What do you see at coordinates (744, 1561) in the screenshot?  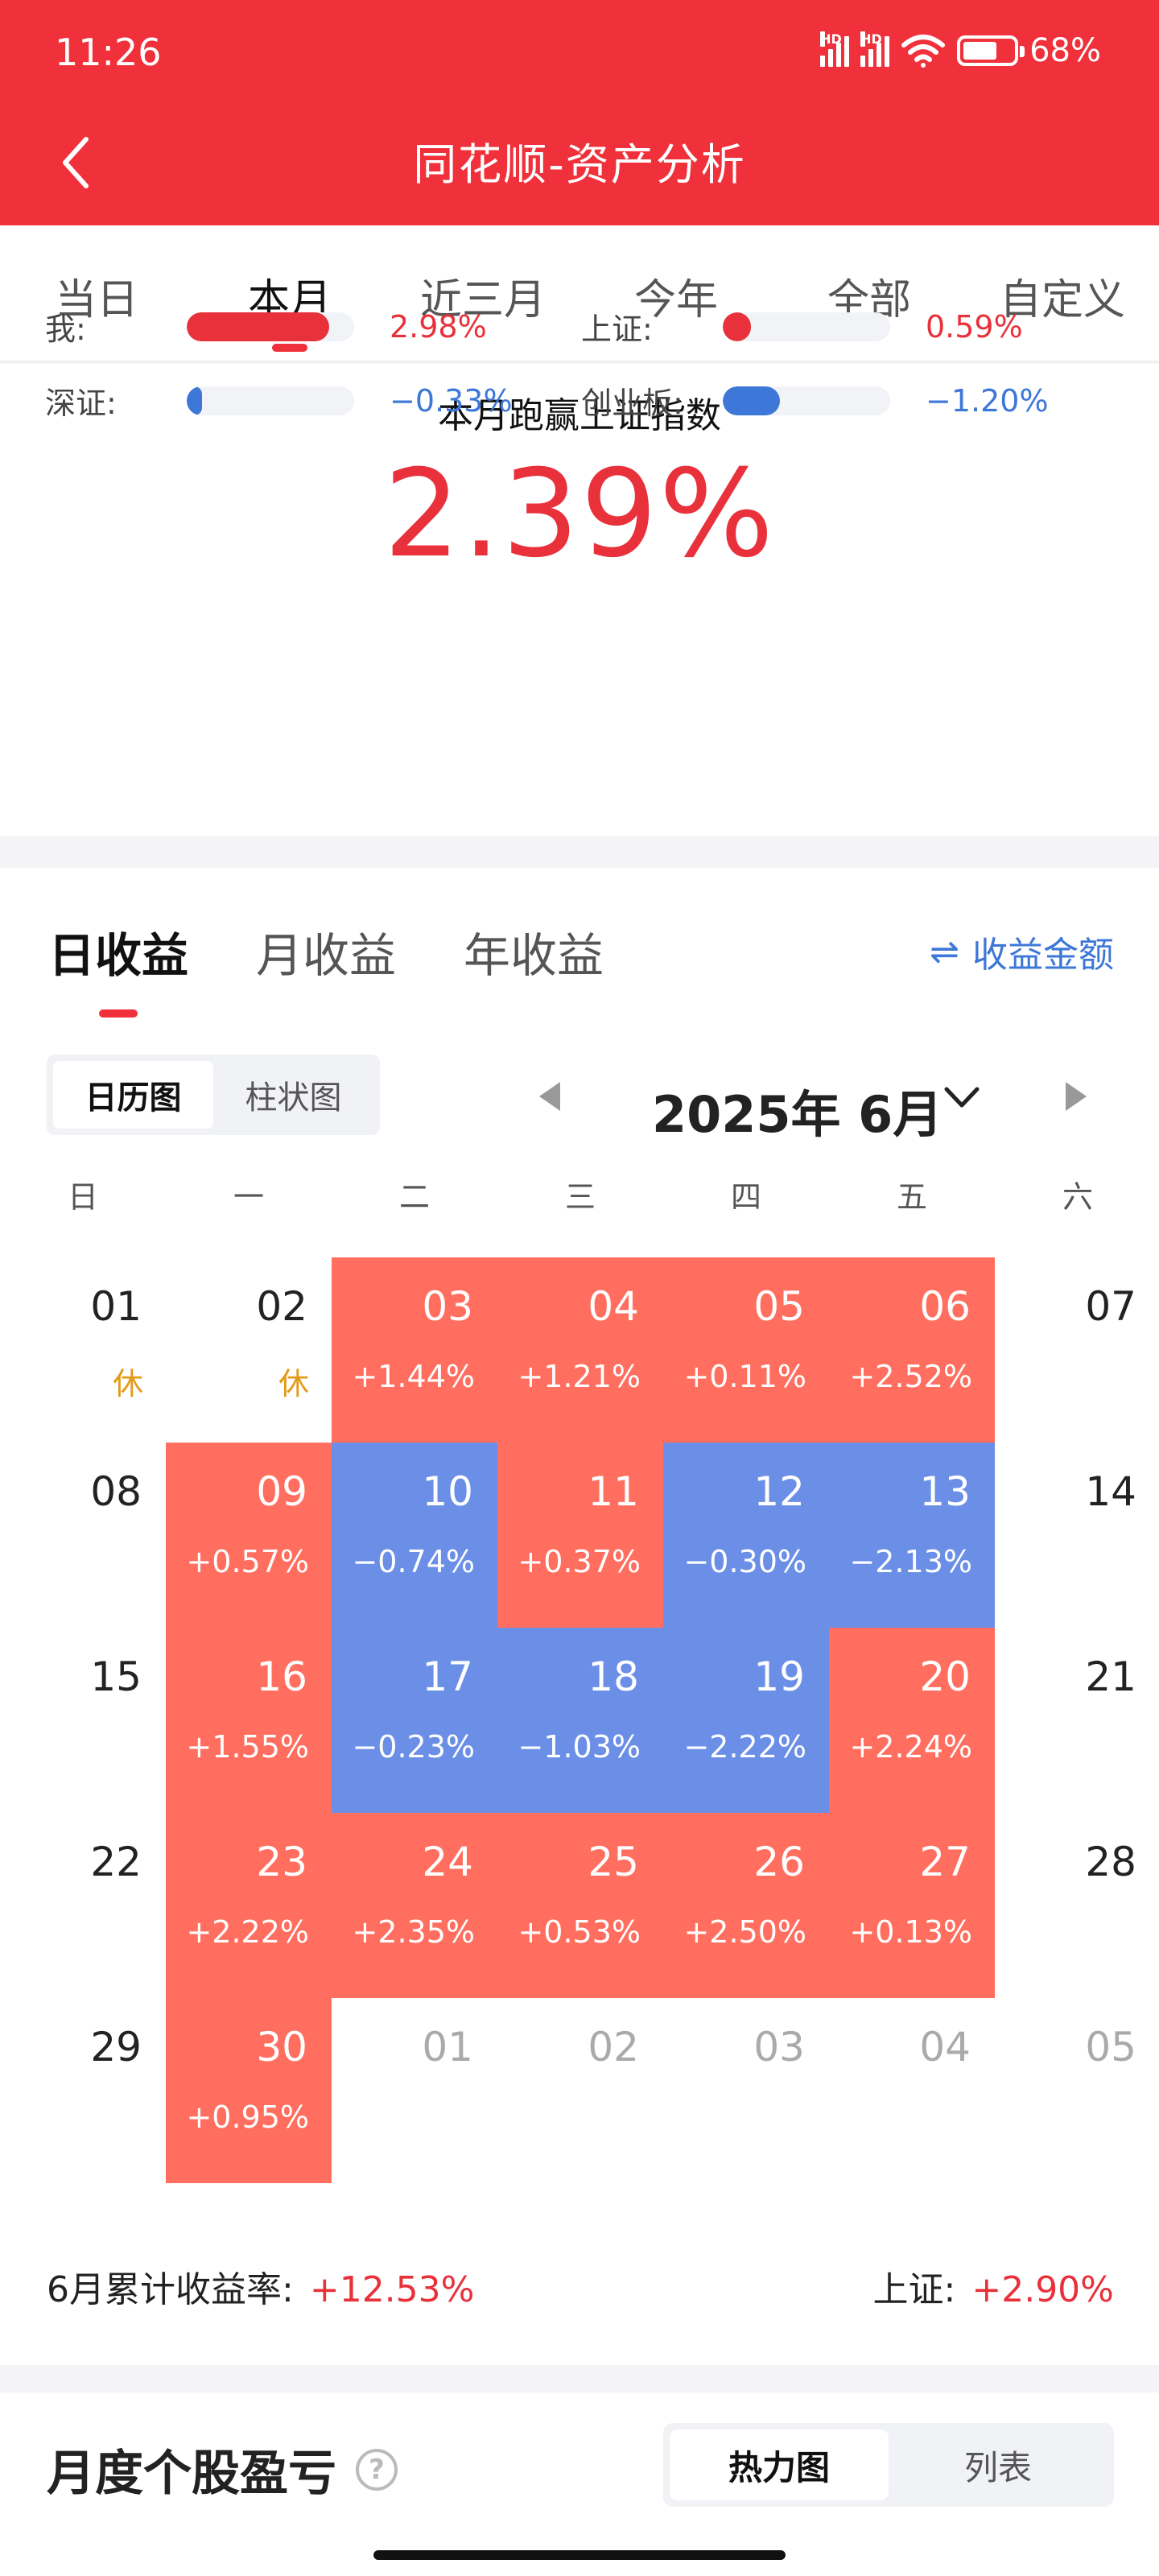 I see `daily-return: −0.30%` at bounding box center [744, 1561].